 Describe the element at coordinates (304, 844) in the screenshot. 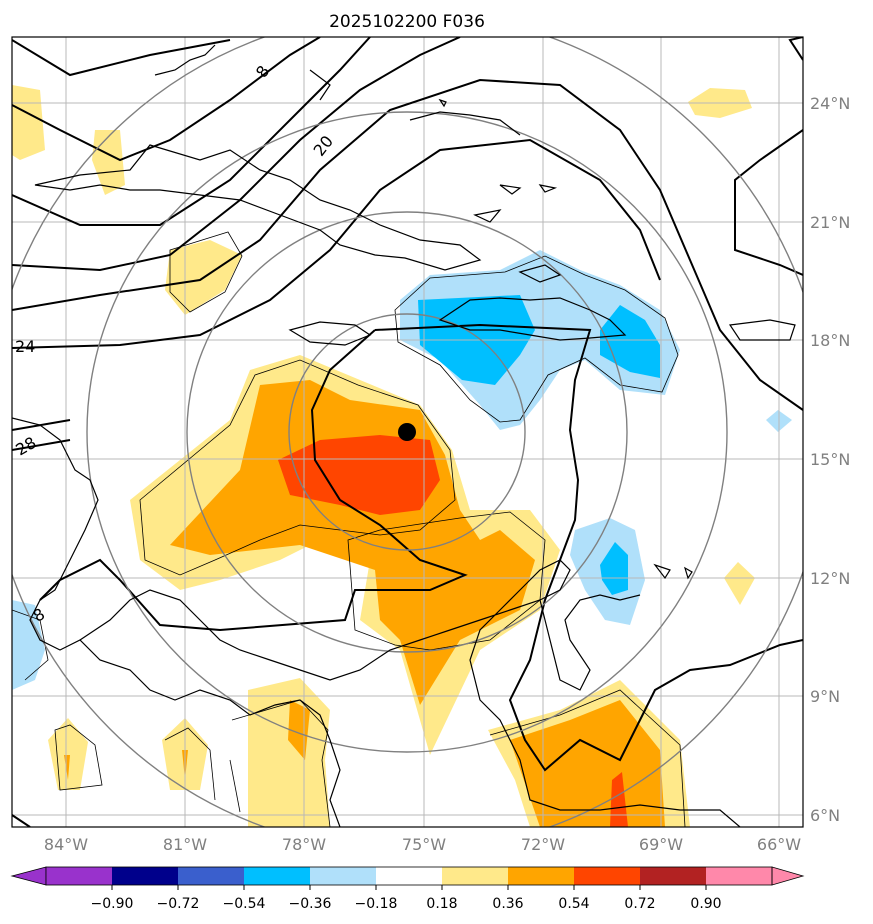

I see `lon-label-78w: 78°W` at that location.